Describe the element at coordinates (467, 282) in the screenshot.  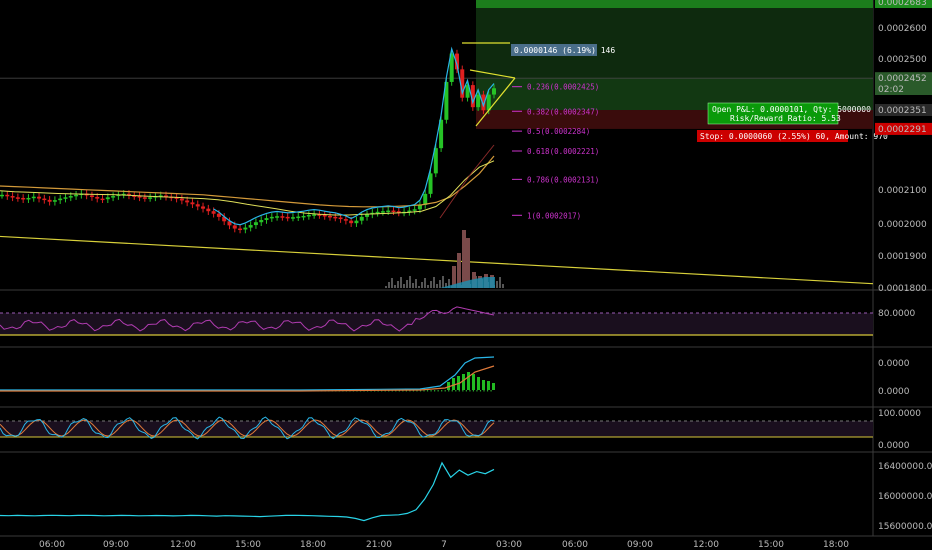
I see `volume-ma-area` at that location.